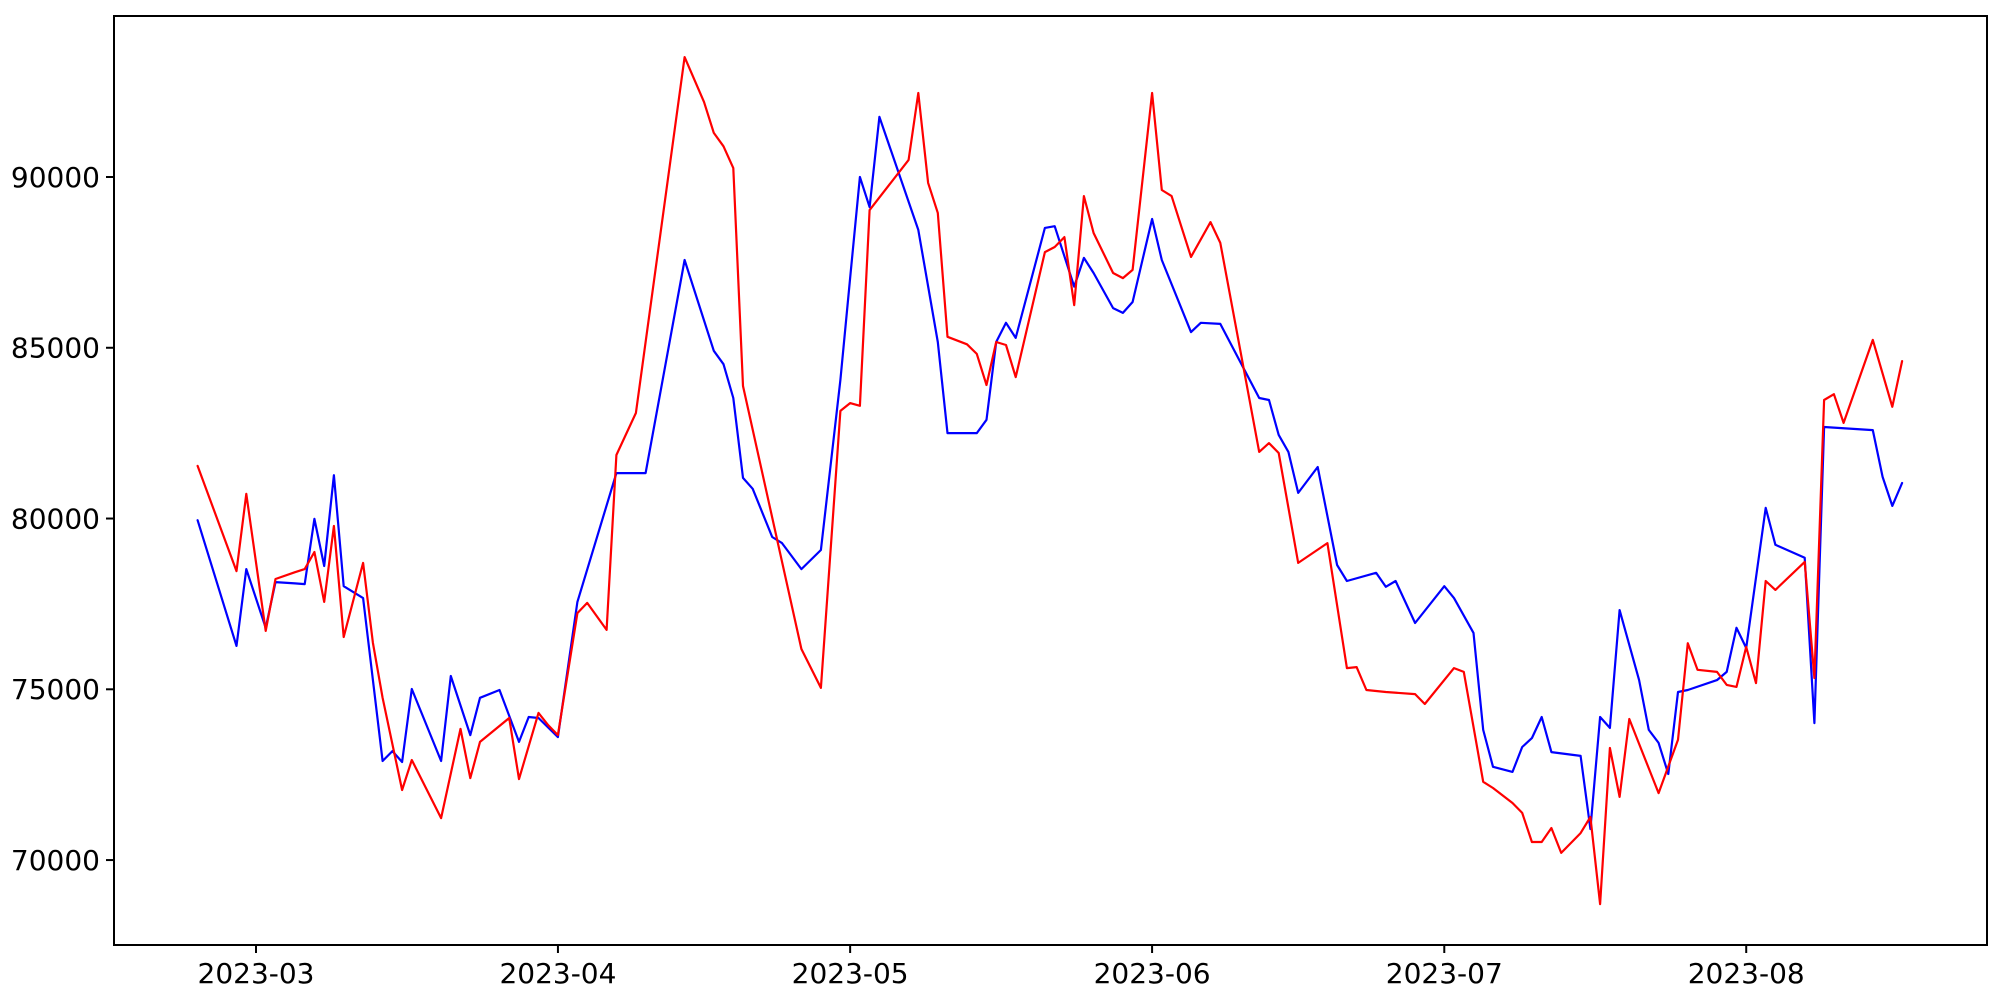 This screenshot has width=2000, height=1000. Describe the element at coordinates (256, 973) in the screenshot. I see `x-tick-label: 2023-03` at that location.